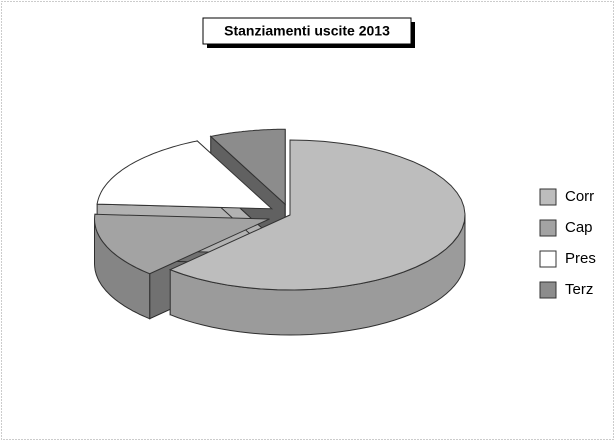 Image resolution: width=616 pixels, height=443 pixels. I want to click on legend-label: Corr, so click(579, 196).